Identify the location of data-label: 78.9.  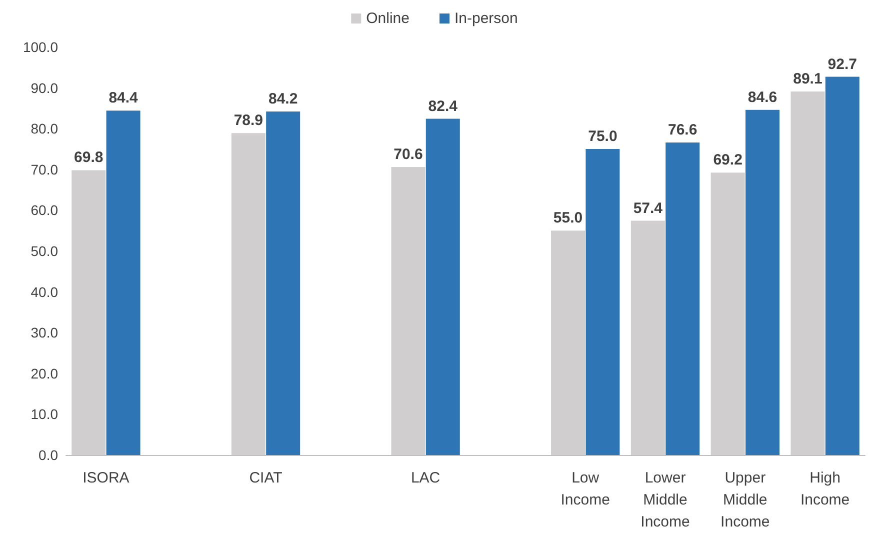
(249, 121).